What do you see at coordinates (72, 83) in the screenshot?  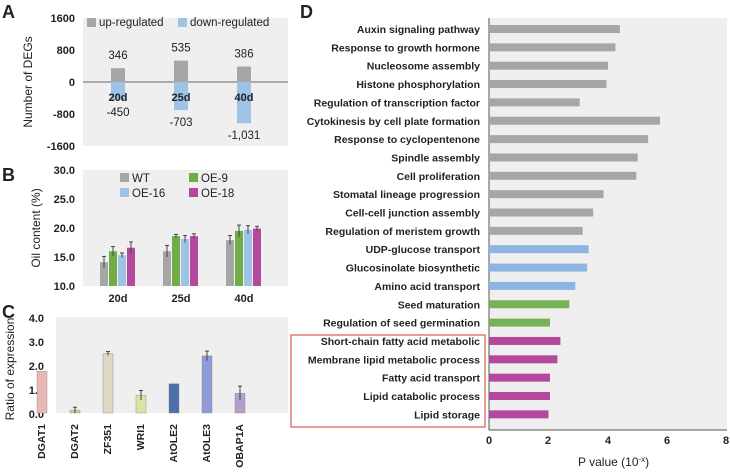 I see `panel-a-ytick: 0` at bounding box center [72, 83].